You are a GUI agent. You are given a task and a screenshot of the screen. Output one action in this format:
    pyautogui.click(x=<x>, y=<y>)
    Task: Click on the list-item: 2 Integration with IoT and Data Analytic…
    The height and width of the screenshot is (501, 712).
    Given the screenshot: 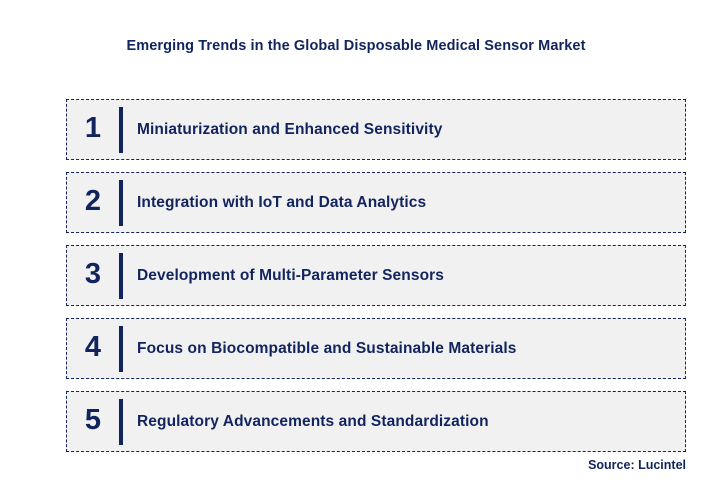 What is the action you would take?
    pyautogui.click(x=376, y=202)
    